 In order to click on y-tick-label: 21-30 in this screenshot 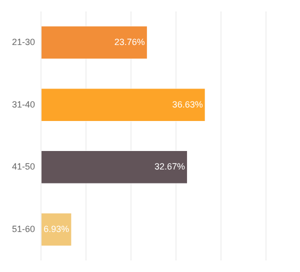, I will do `click(24, 42)`.